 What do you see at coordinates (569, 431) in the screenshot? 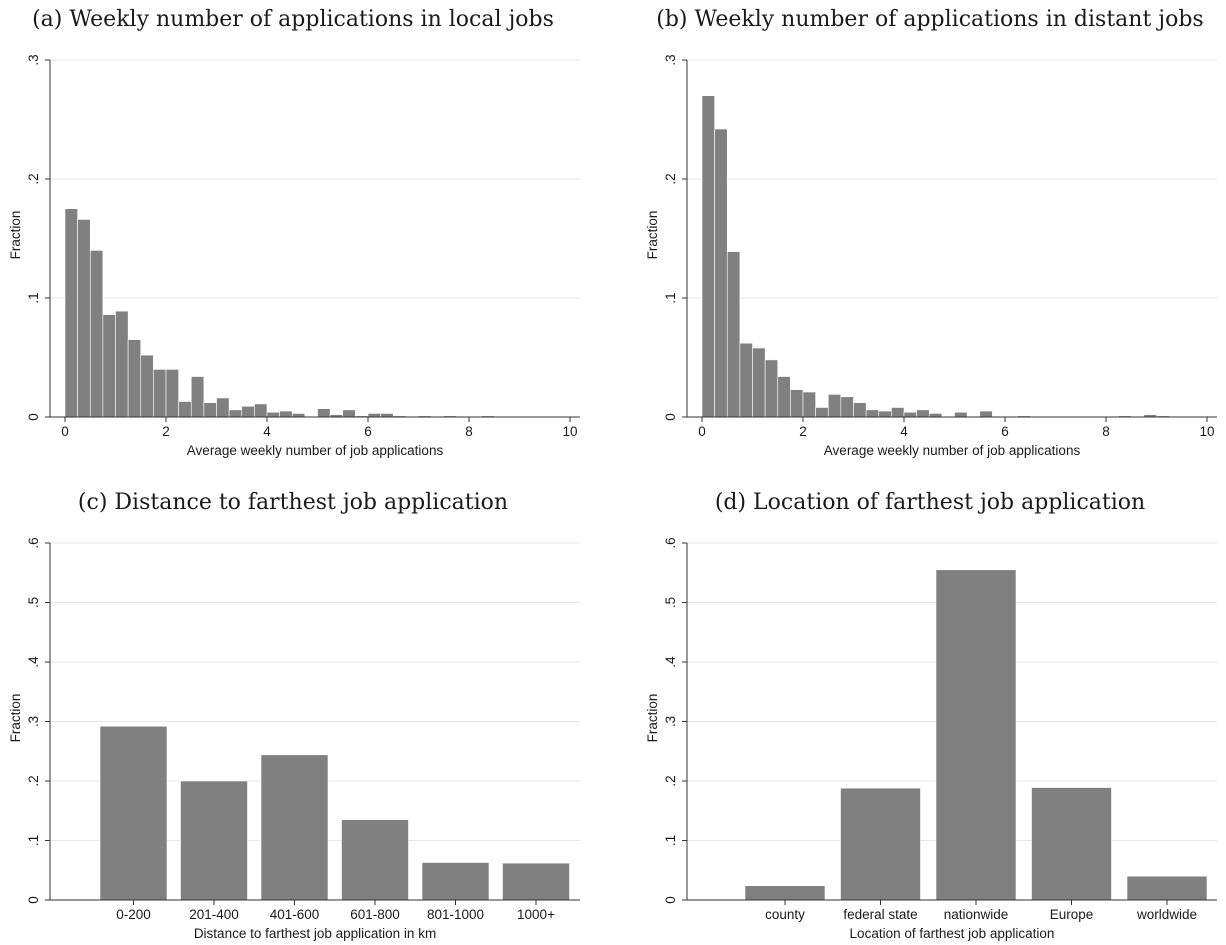
I see `panel-a-x-tick-label: 10` at bounding box center [569, 431].